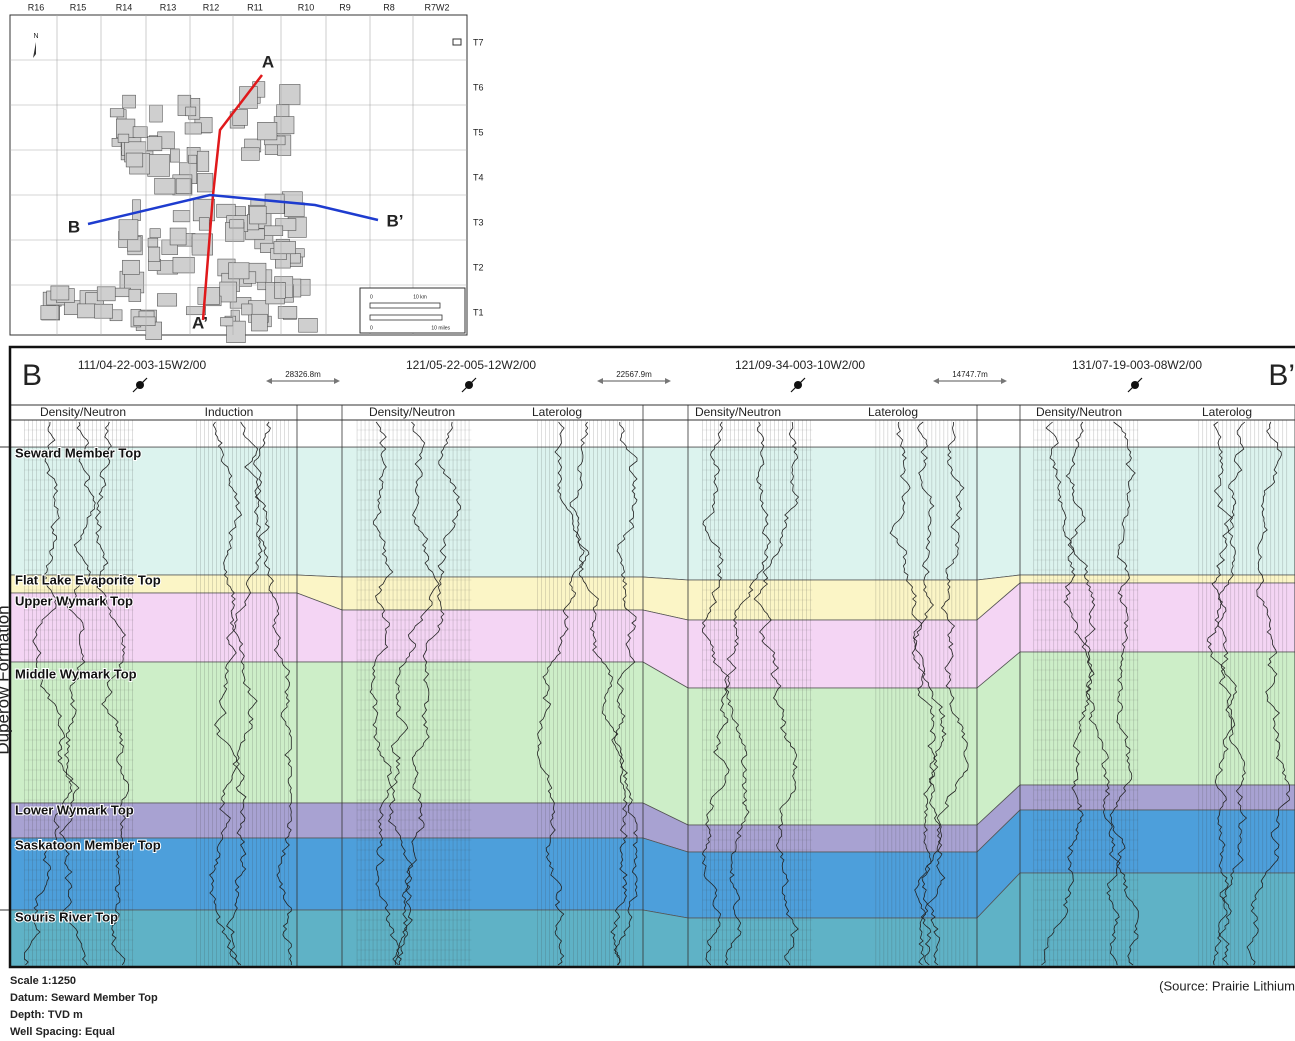 The height and width of the screenshot is (1041, 1295). What do you see at coordinates (478, 177) in the screenshot?
I see `township-label: T4` at bounding box center [478, 177].